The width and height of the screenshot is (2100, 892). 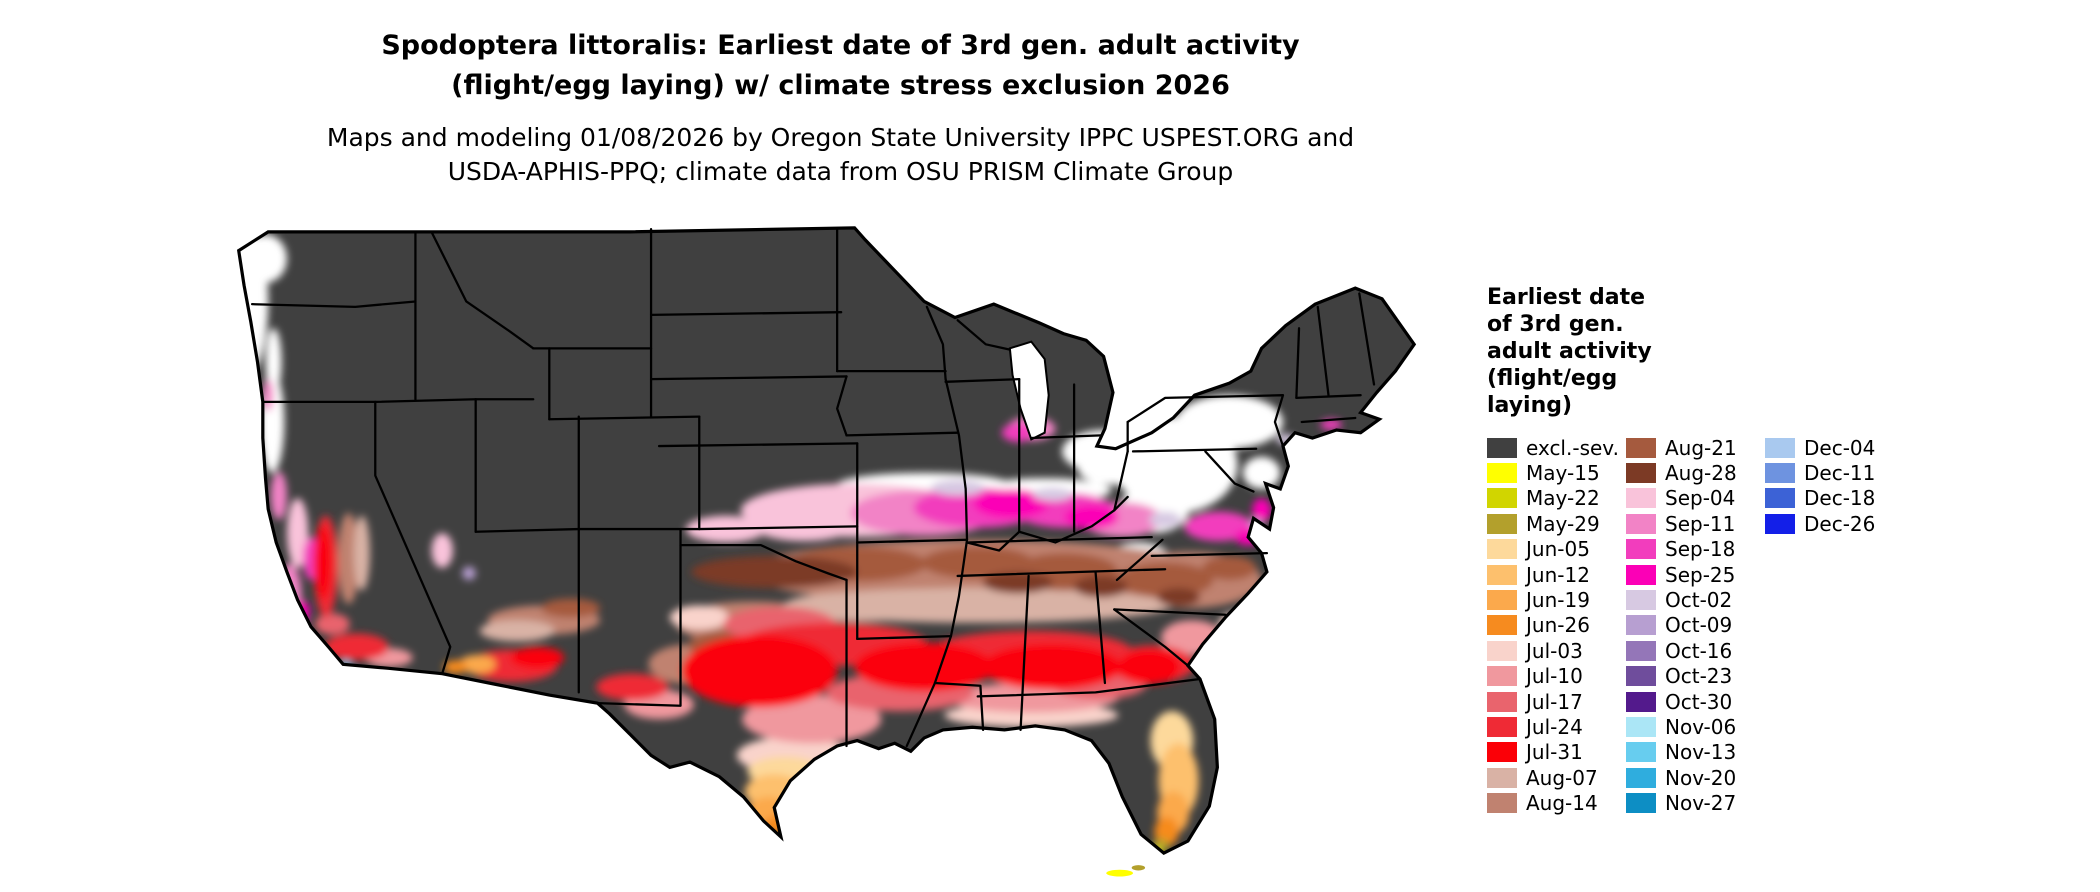 I want to click on legend-item: Oct-02, so click(x=1695, y=599).